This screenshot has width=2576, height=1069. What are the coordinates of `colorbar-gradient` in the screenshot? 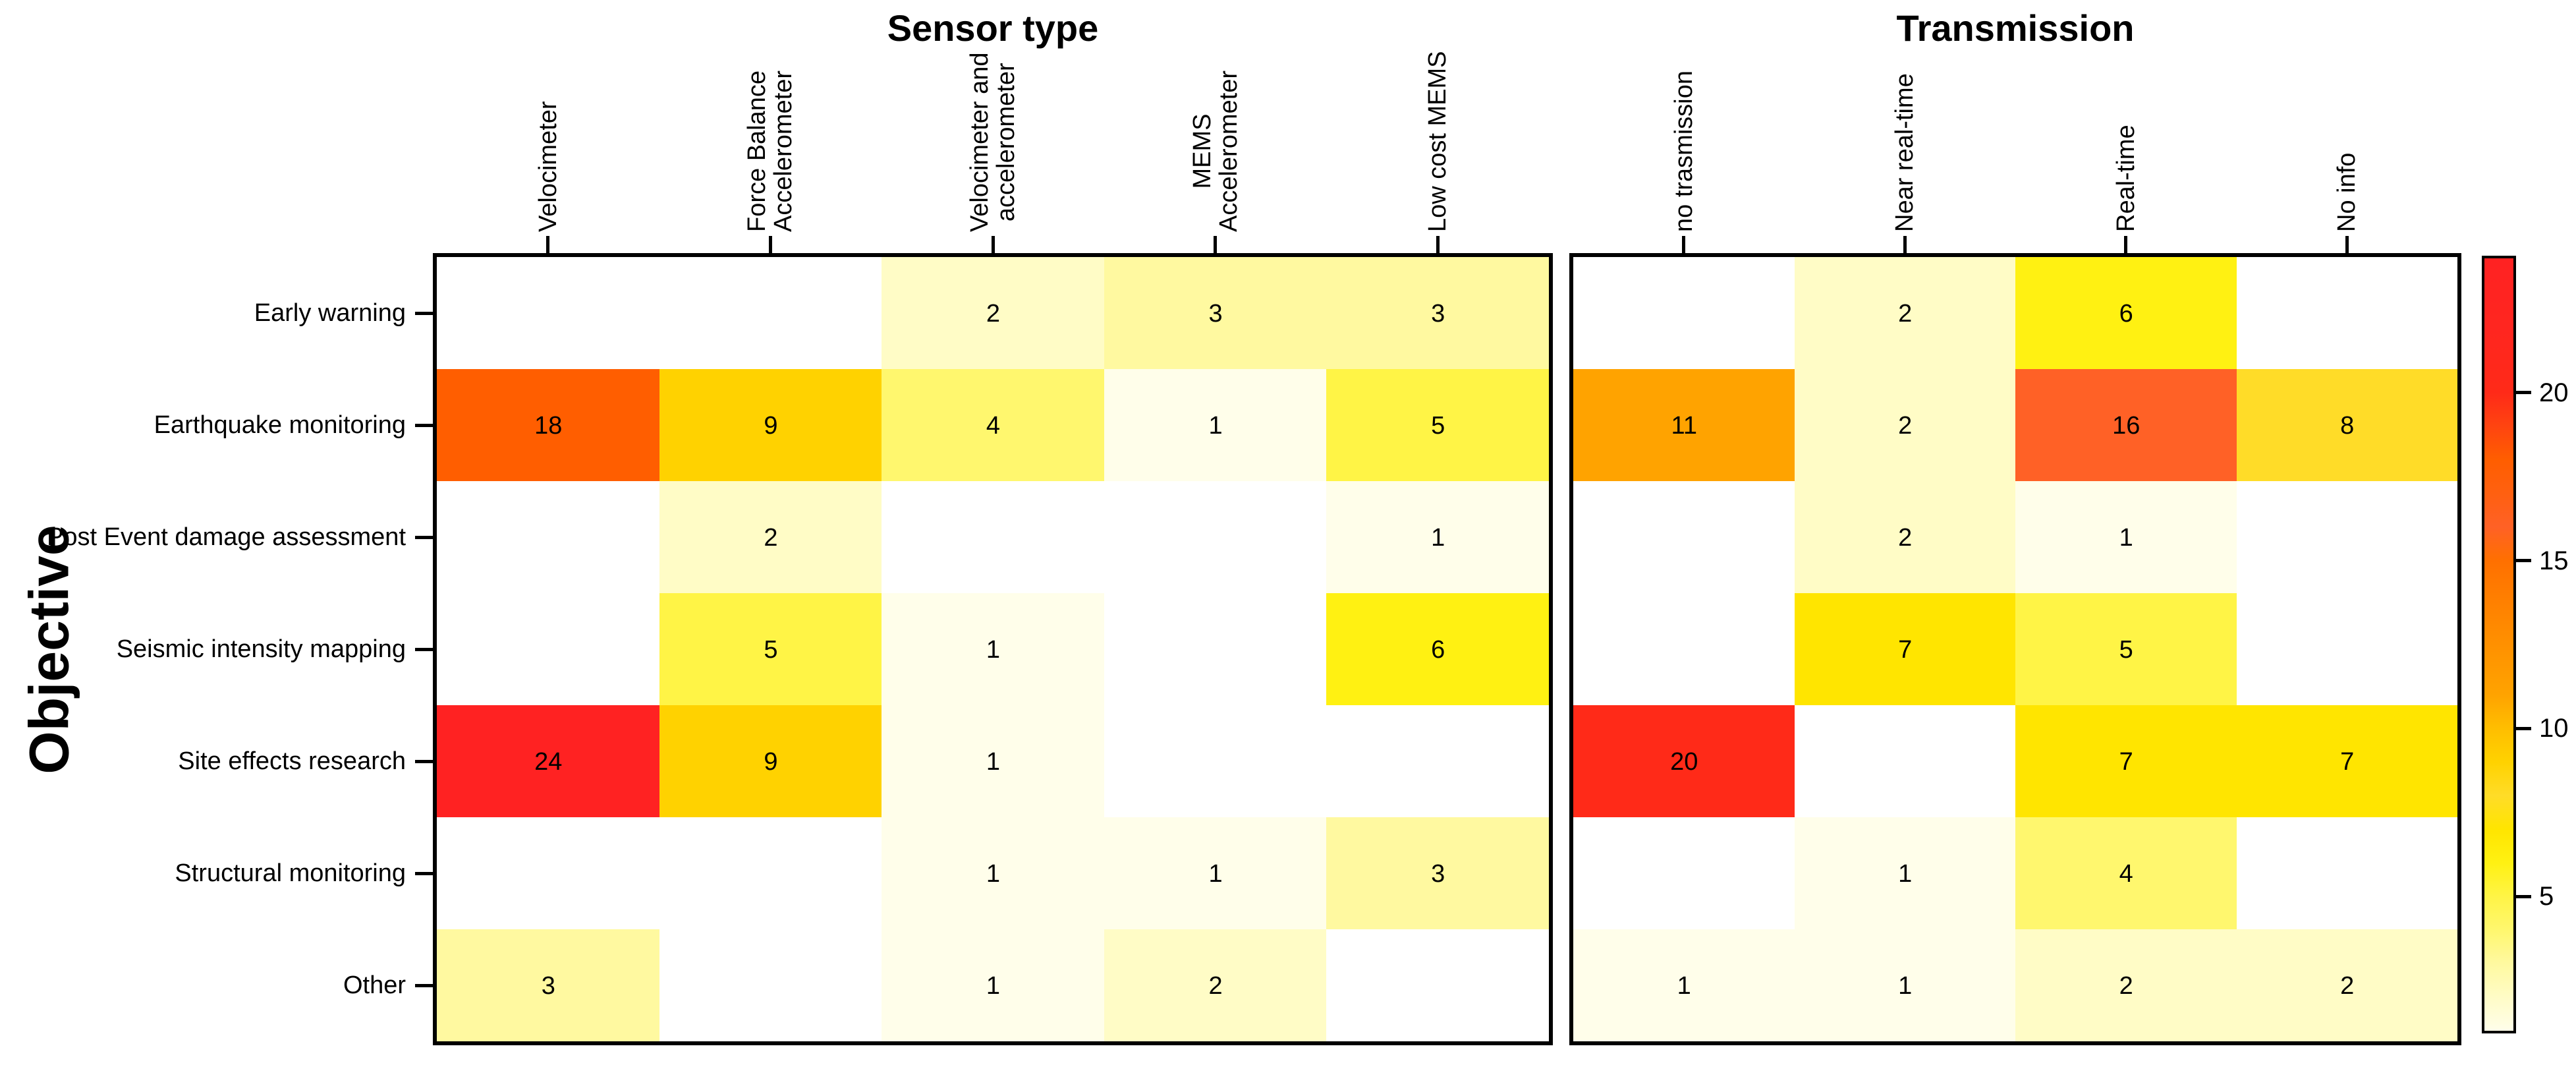 It's located at (2498, 644).